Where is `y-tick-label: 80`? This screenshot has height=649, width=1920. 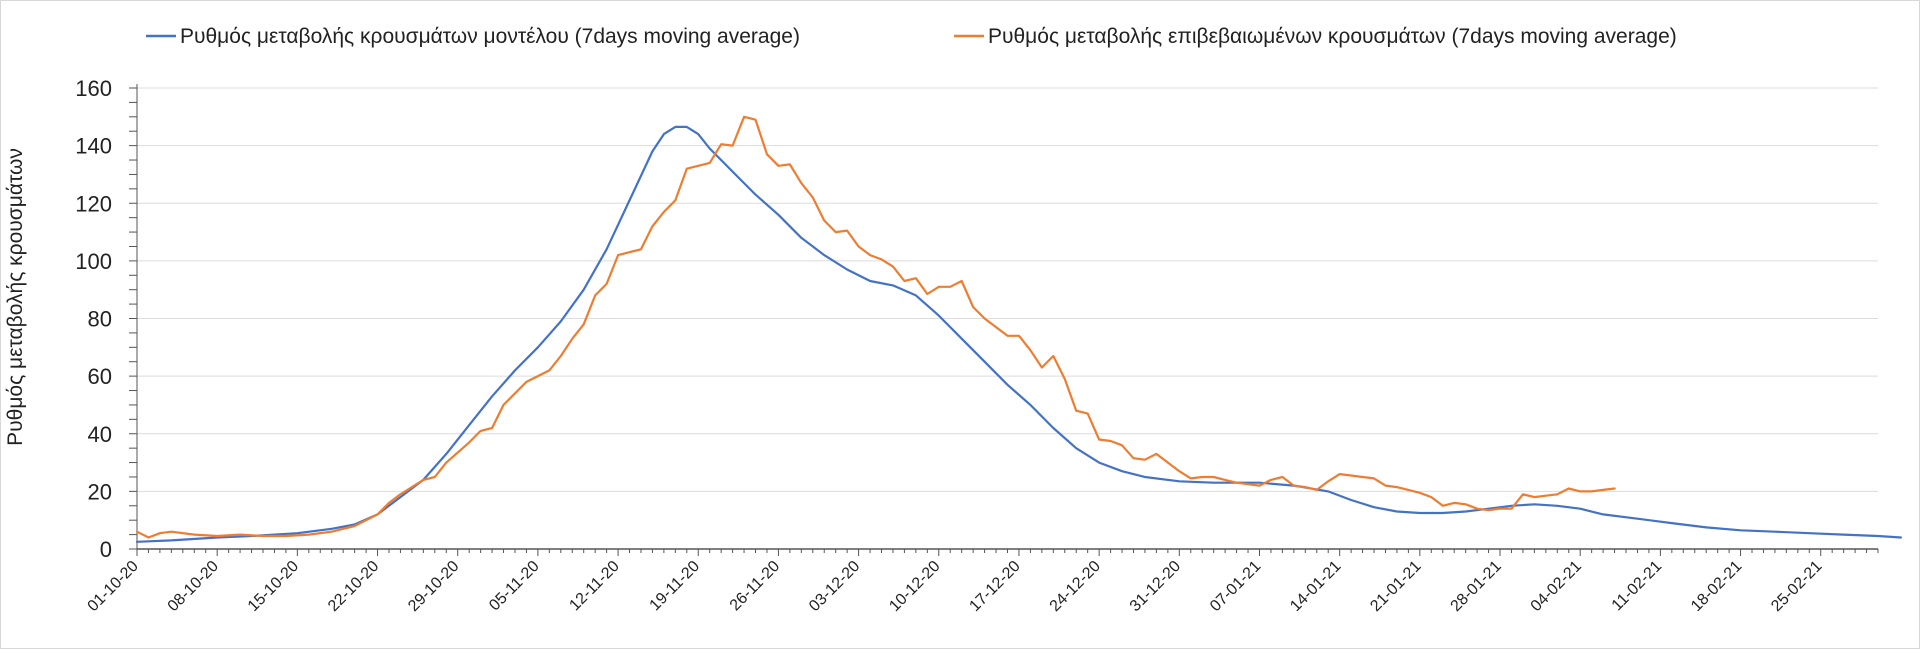 y-tick-label: 80 is located at coordinates (100, 319).